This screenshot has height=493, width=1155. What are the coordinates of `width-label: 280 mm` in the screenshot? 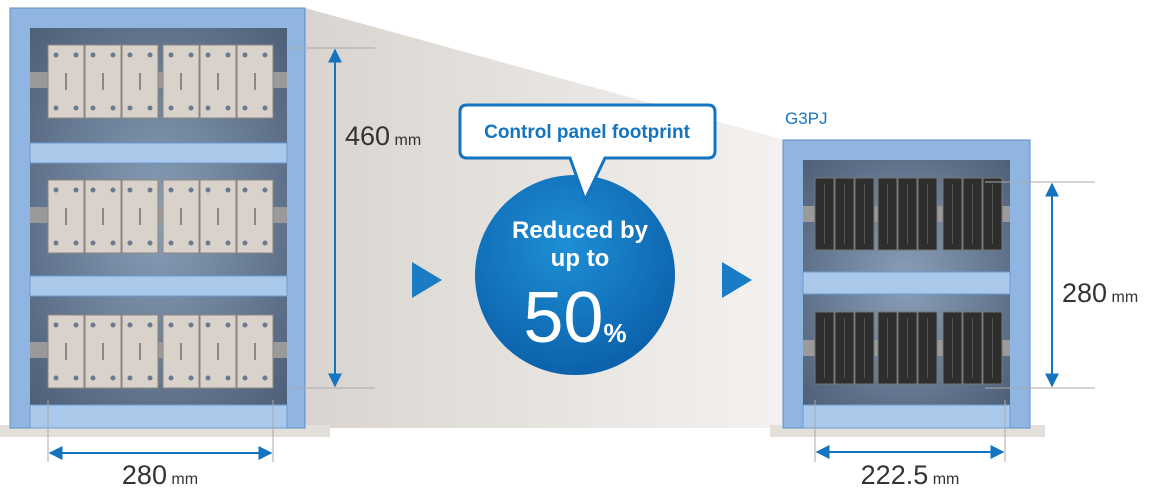 It's located at (160, 475).